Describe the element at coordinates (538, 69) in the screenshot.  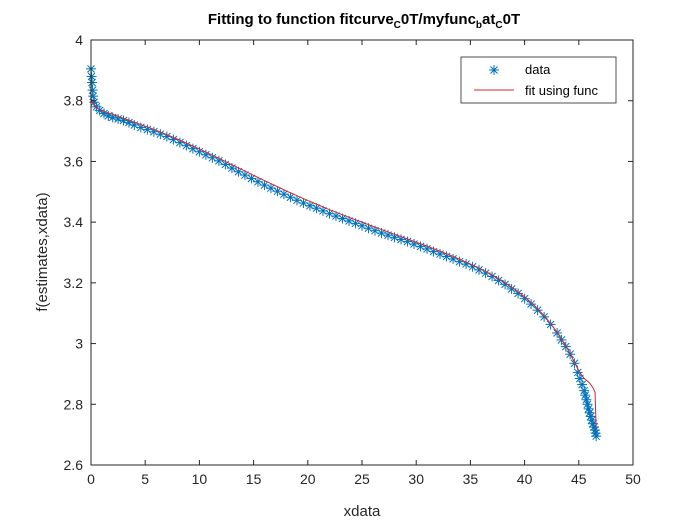
I see `legend-entry-data: data` at that location.